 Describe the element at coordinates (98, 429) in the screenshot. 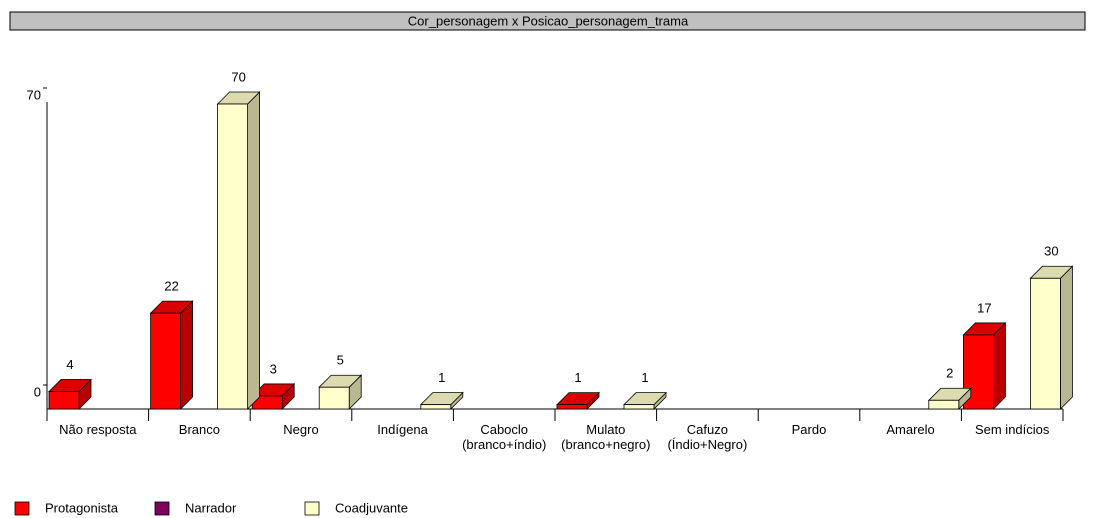

I see `x-tick-label: Não resposta` at that location.